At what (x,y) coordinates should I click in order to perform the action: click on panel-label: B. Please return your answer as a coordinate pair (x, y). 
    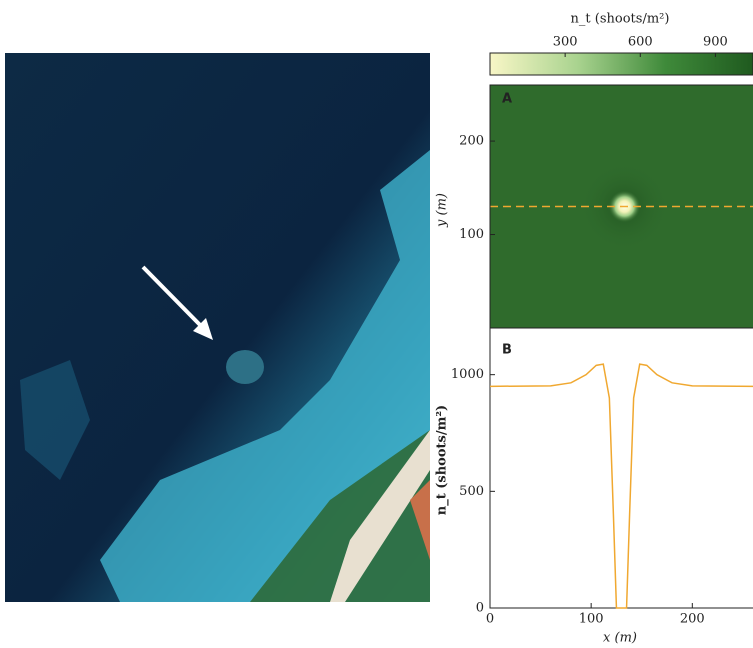
    Looking at the image, I should click on (507, 350).